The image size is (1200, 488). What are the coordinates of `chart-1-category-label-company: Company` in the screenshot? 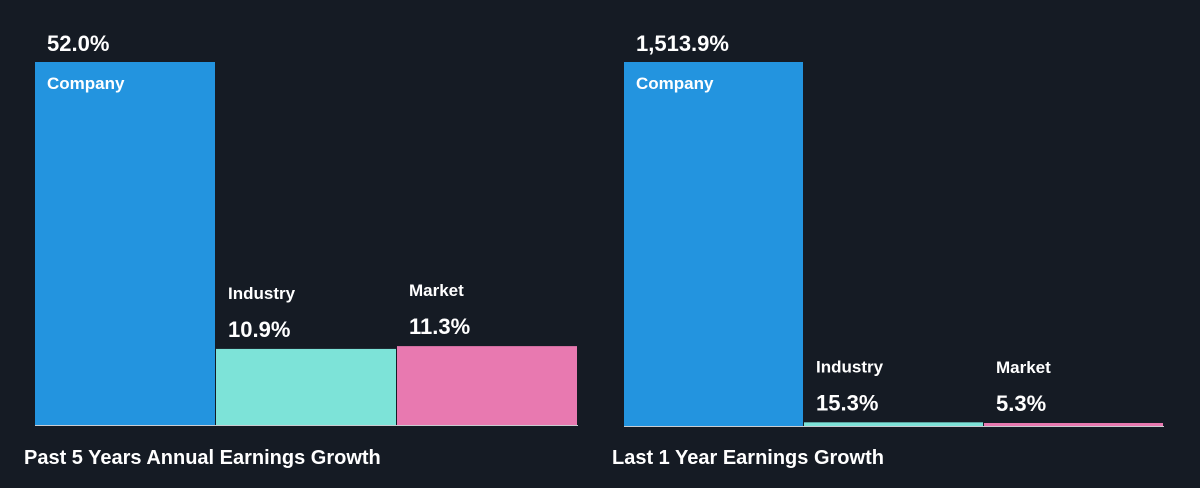 It's located at (675, 83).